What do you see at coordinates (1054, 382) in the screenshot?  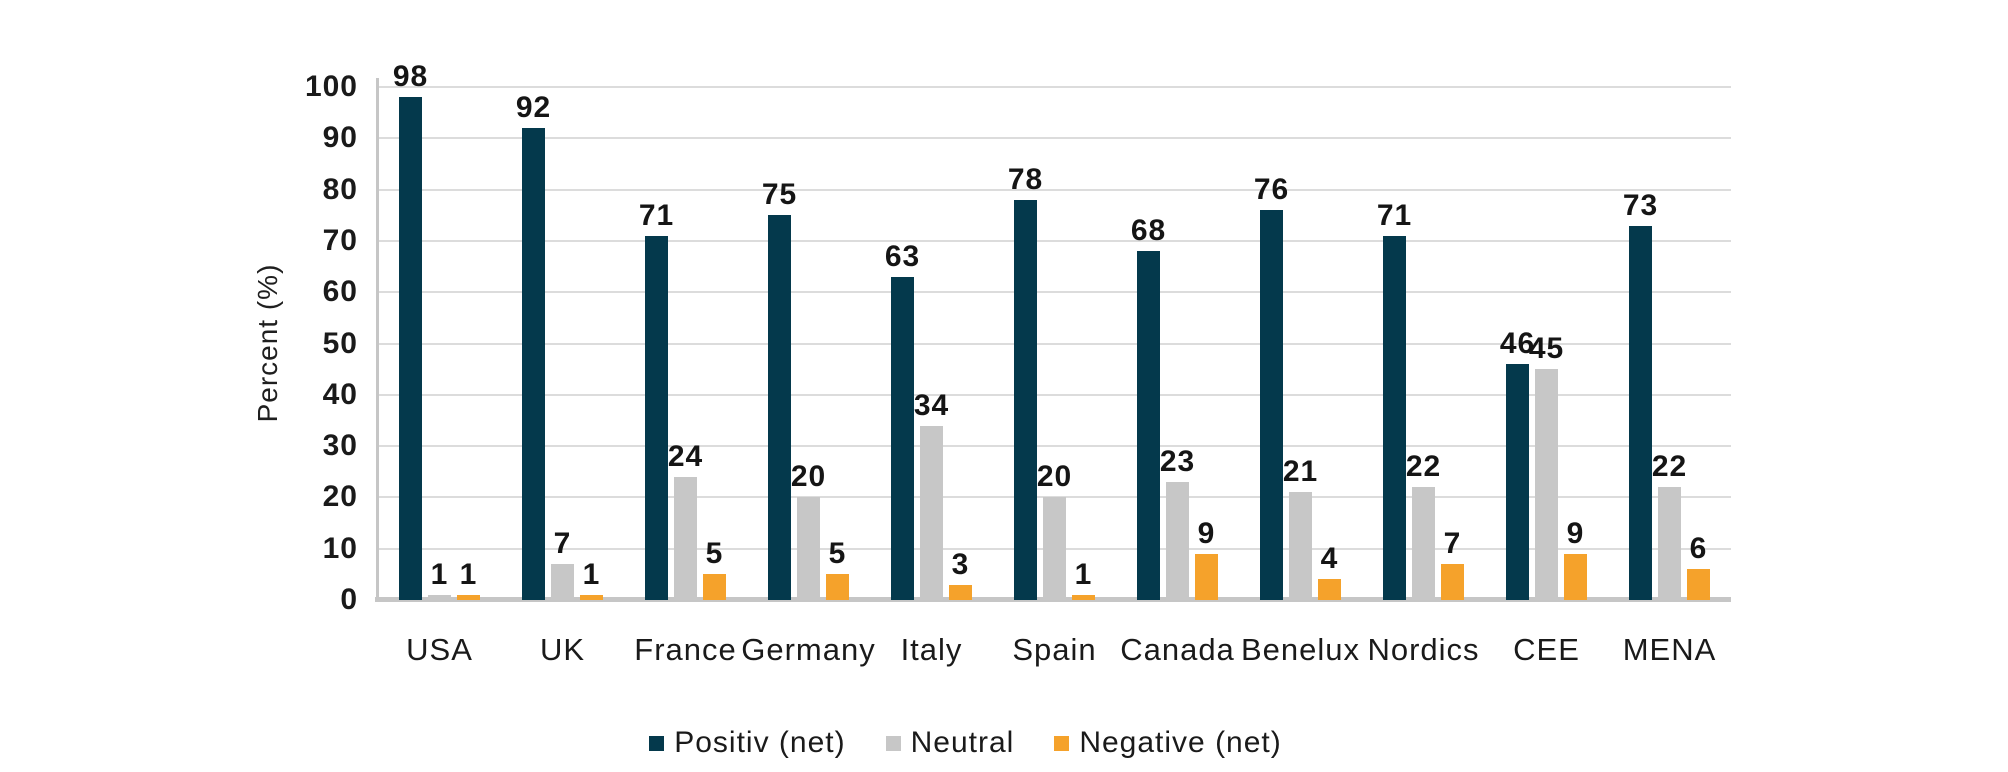 I see `bar-cluster: 78 20 1` at bounding box center [1054, 382].